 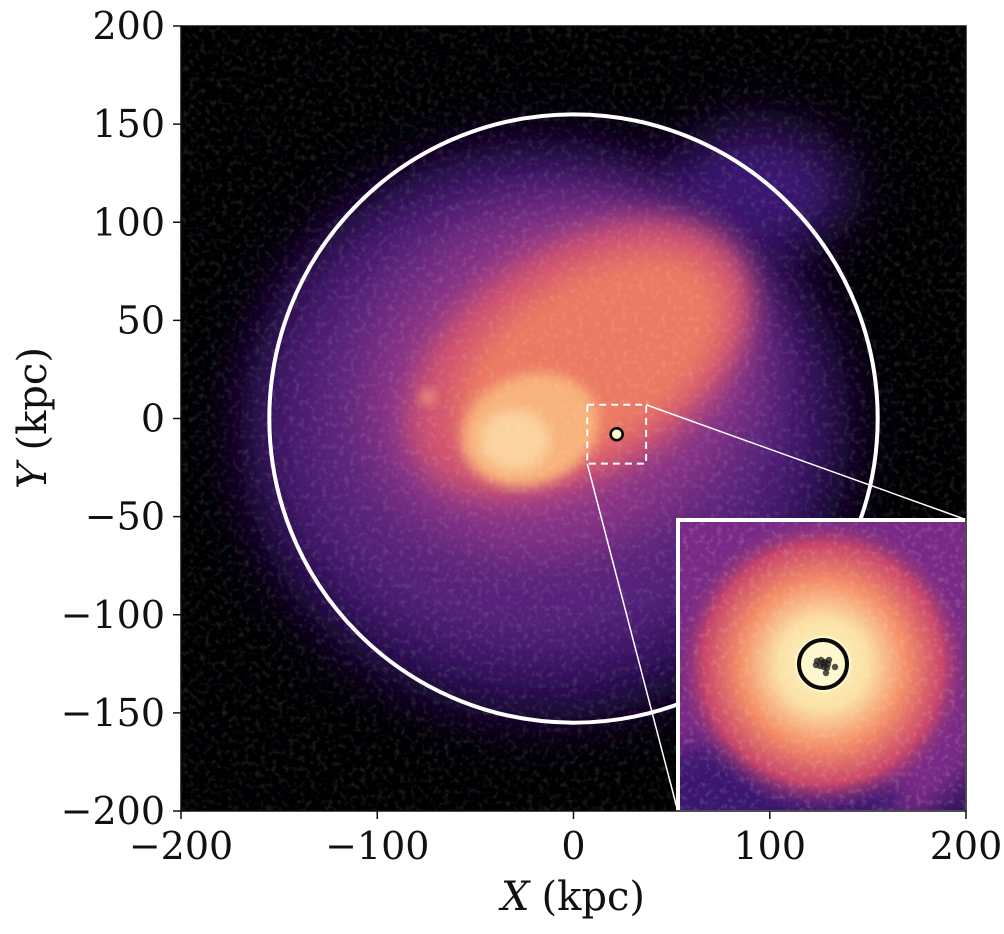 I want to click on x-tick-label: 0, so click(x=573, y=846).